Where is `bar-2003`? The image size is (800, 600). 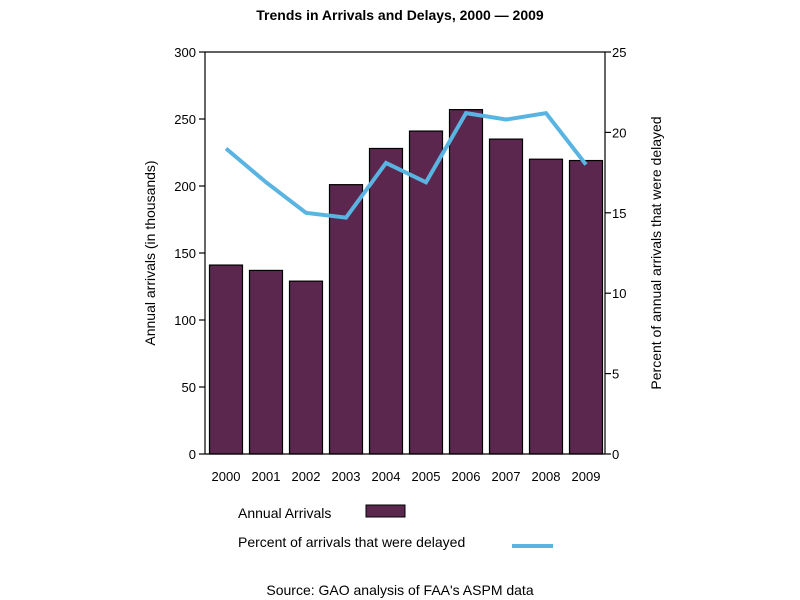 bar-2003 is located at coordinates (346, 319).